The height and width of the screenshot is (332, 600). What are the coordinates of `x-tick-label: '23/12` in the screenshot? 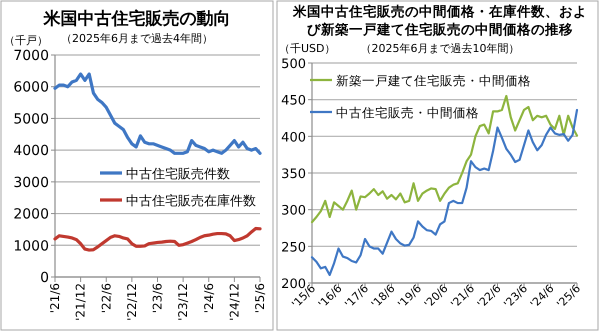 It's located at (183, 302).